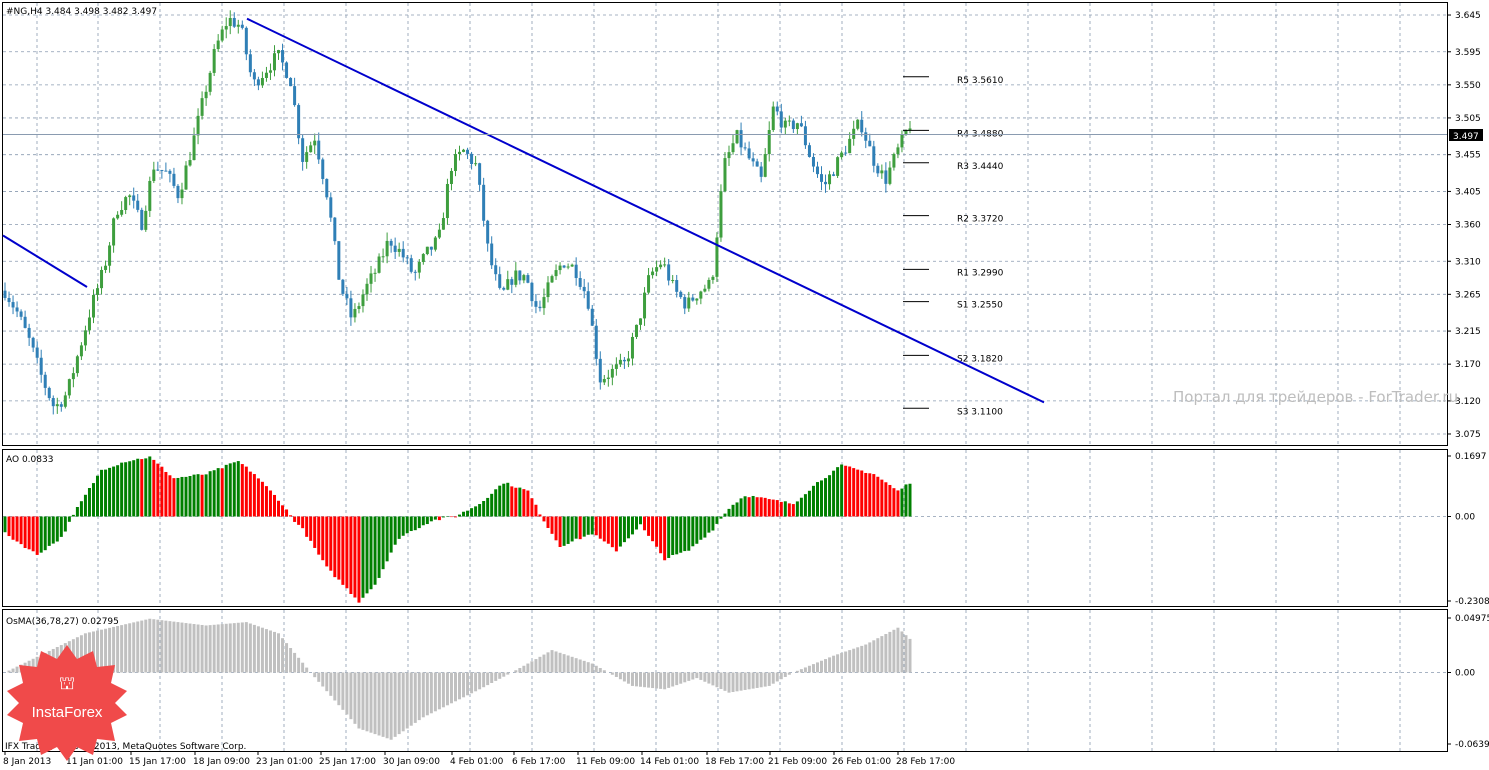  I want to click on price-tick-label: 3.265, so click(1468, 295).